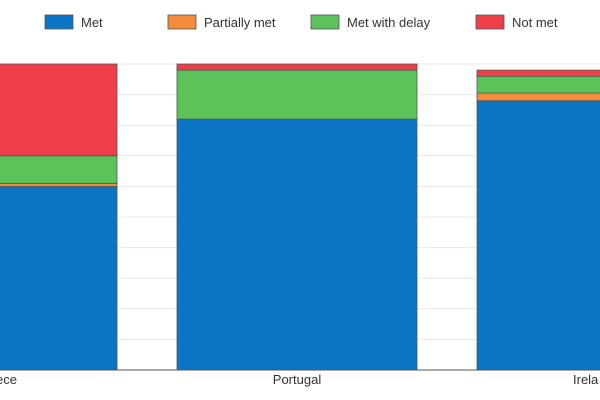  I want to click on legend-swatch-met, so click(59, 22).